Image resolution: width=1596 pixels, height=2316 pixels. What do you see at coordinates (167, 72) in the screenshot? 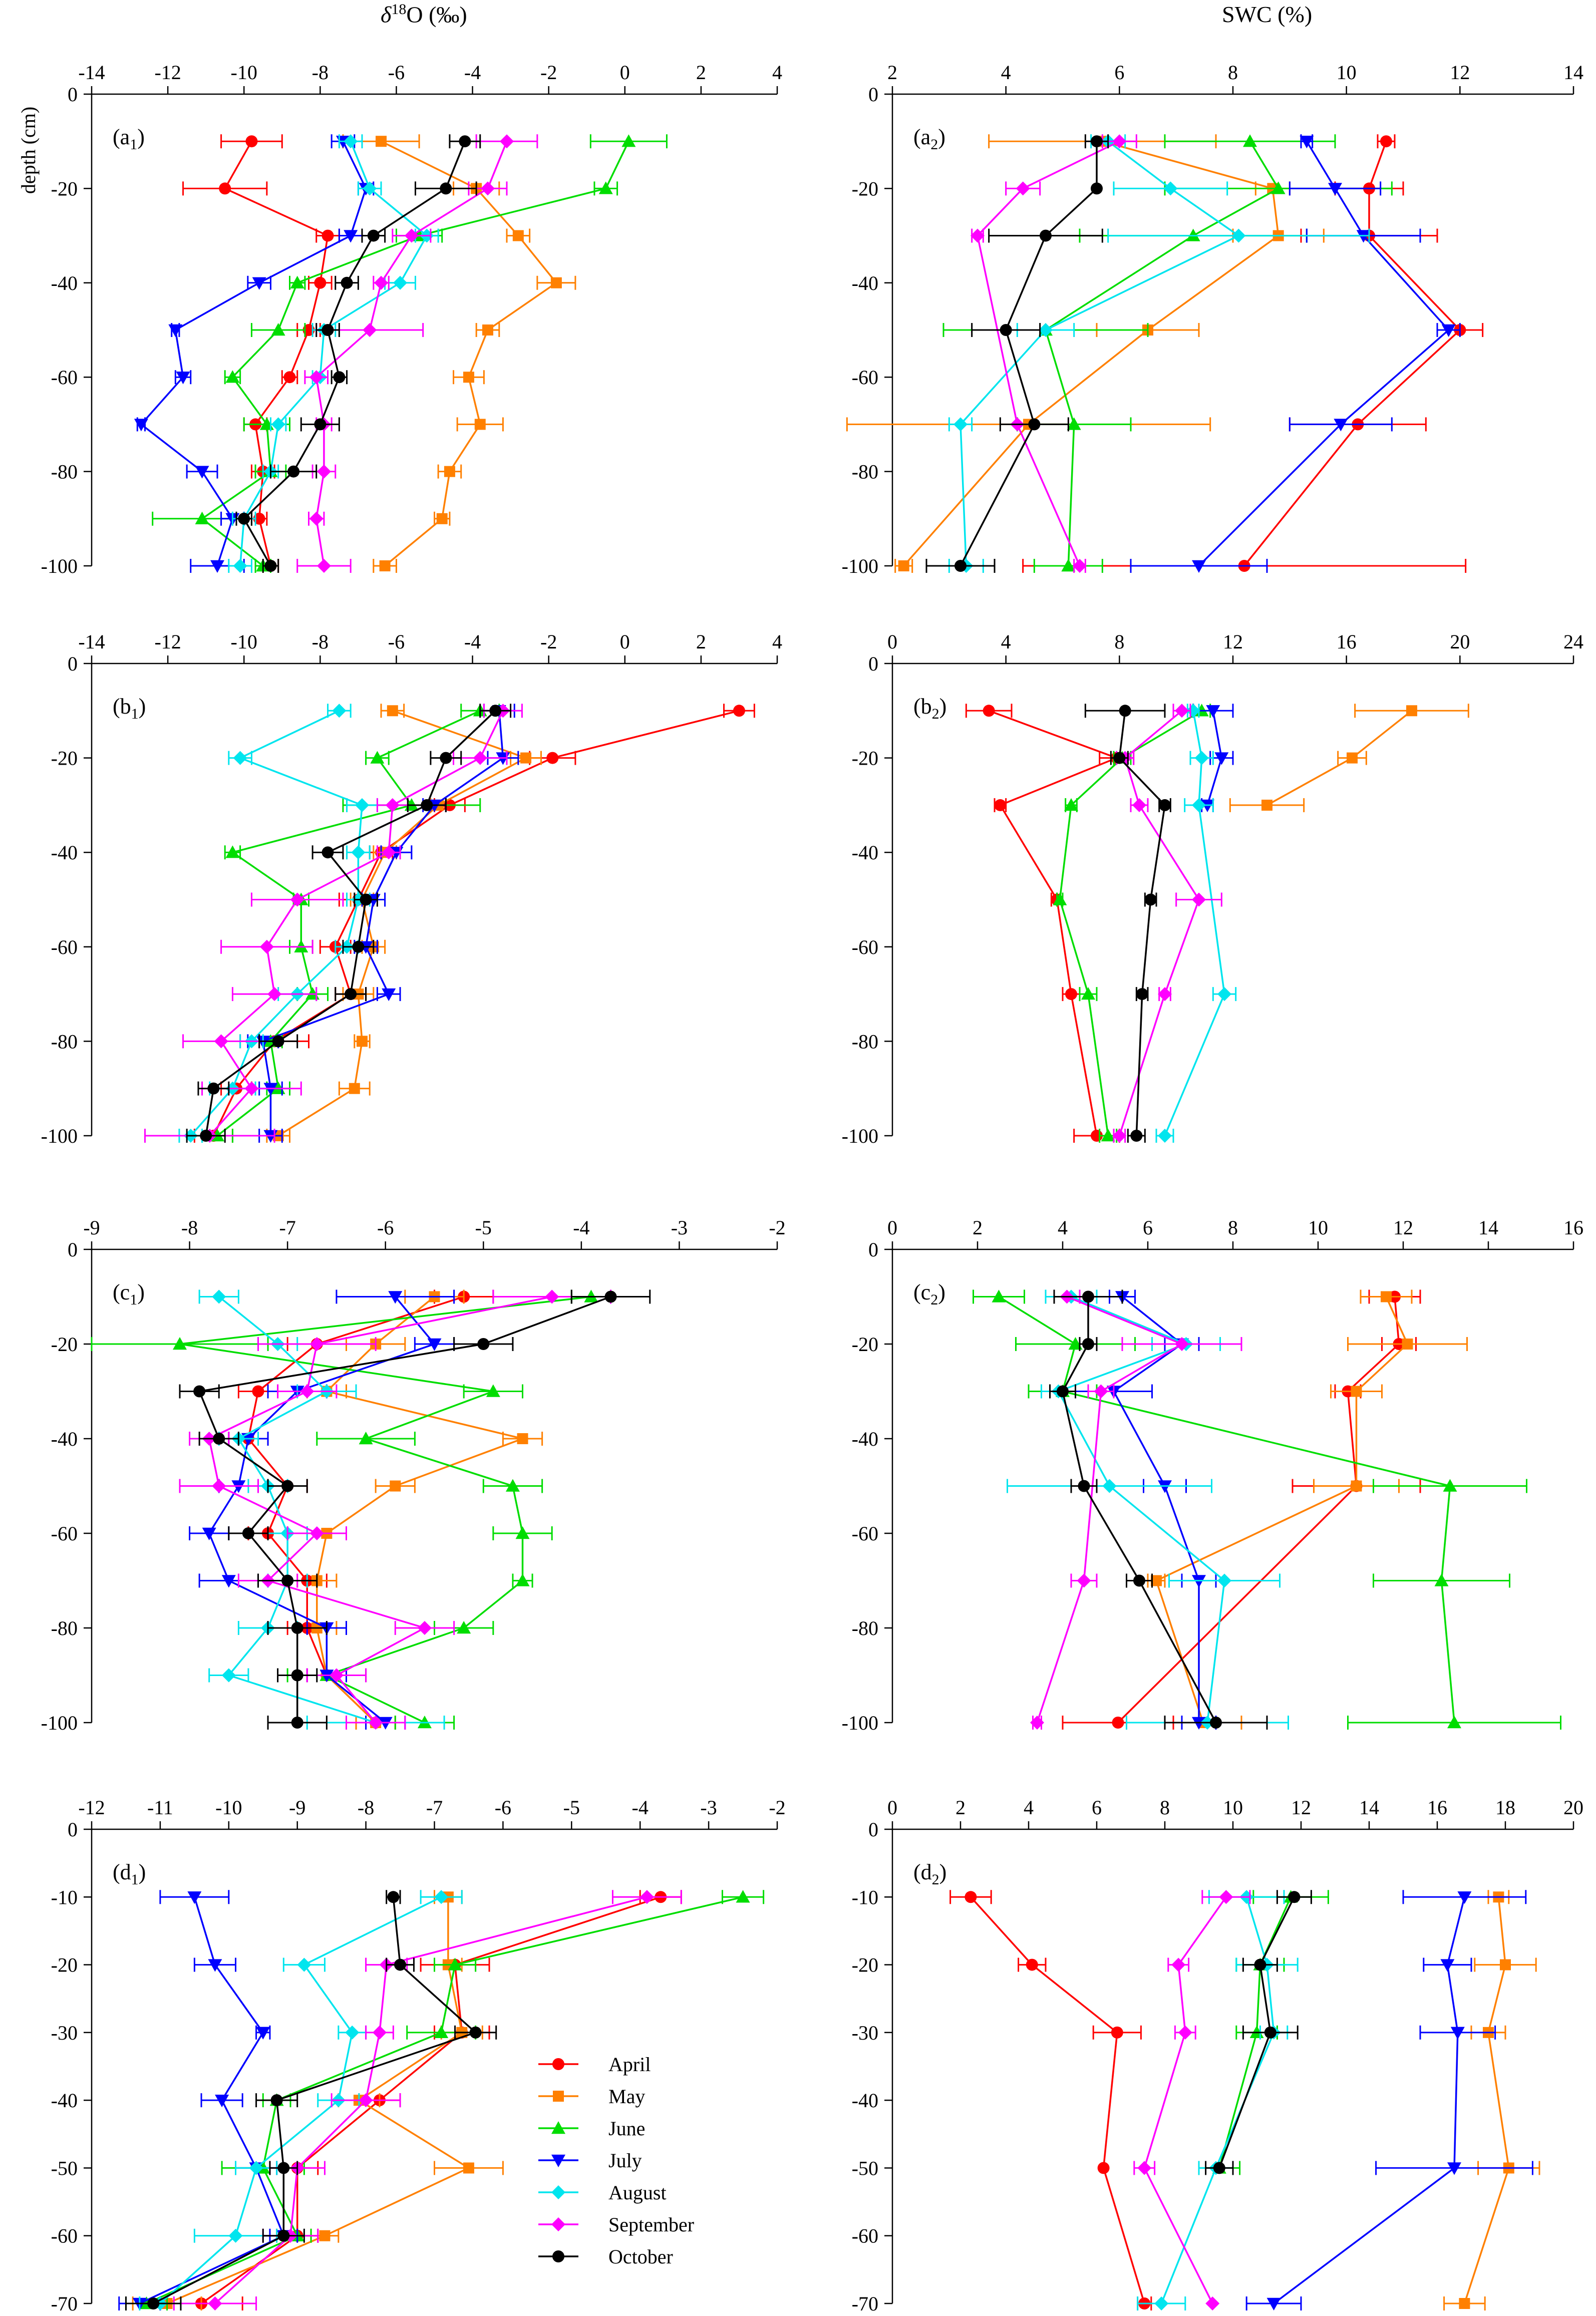
I see `x-tick-label: -12` at bounding box center [167, 72].